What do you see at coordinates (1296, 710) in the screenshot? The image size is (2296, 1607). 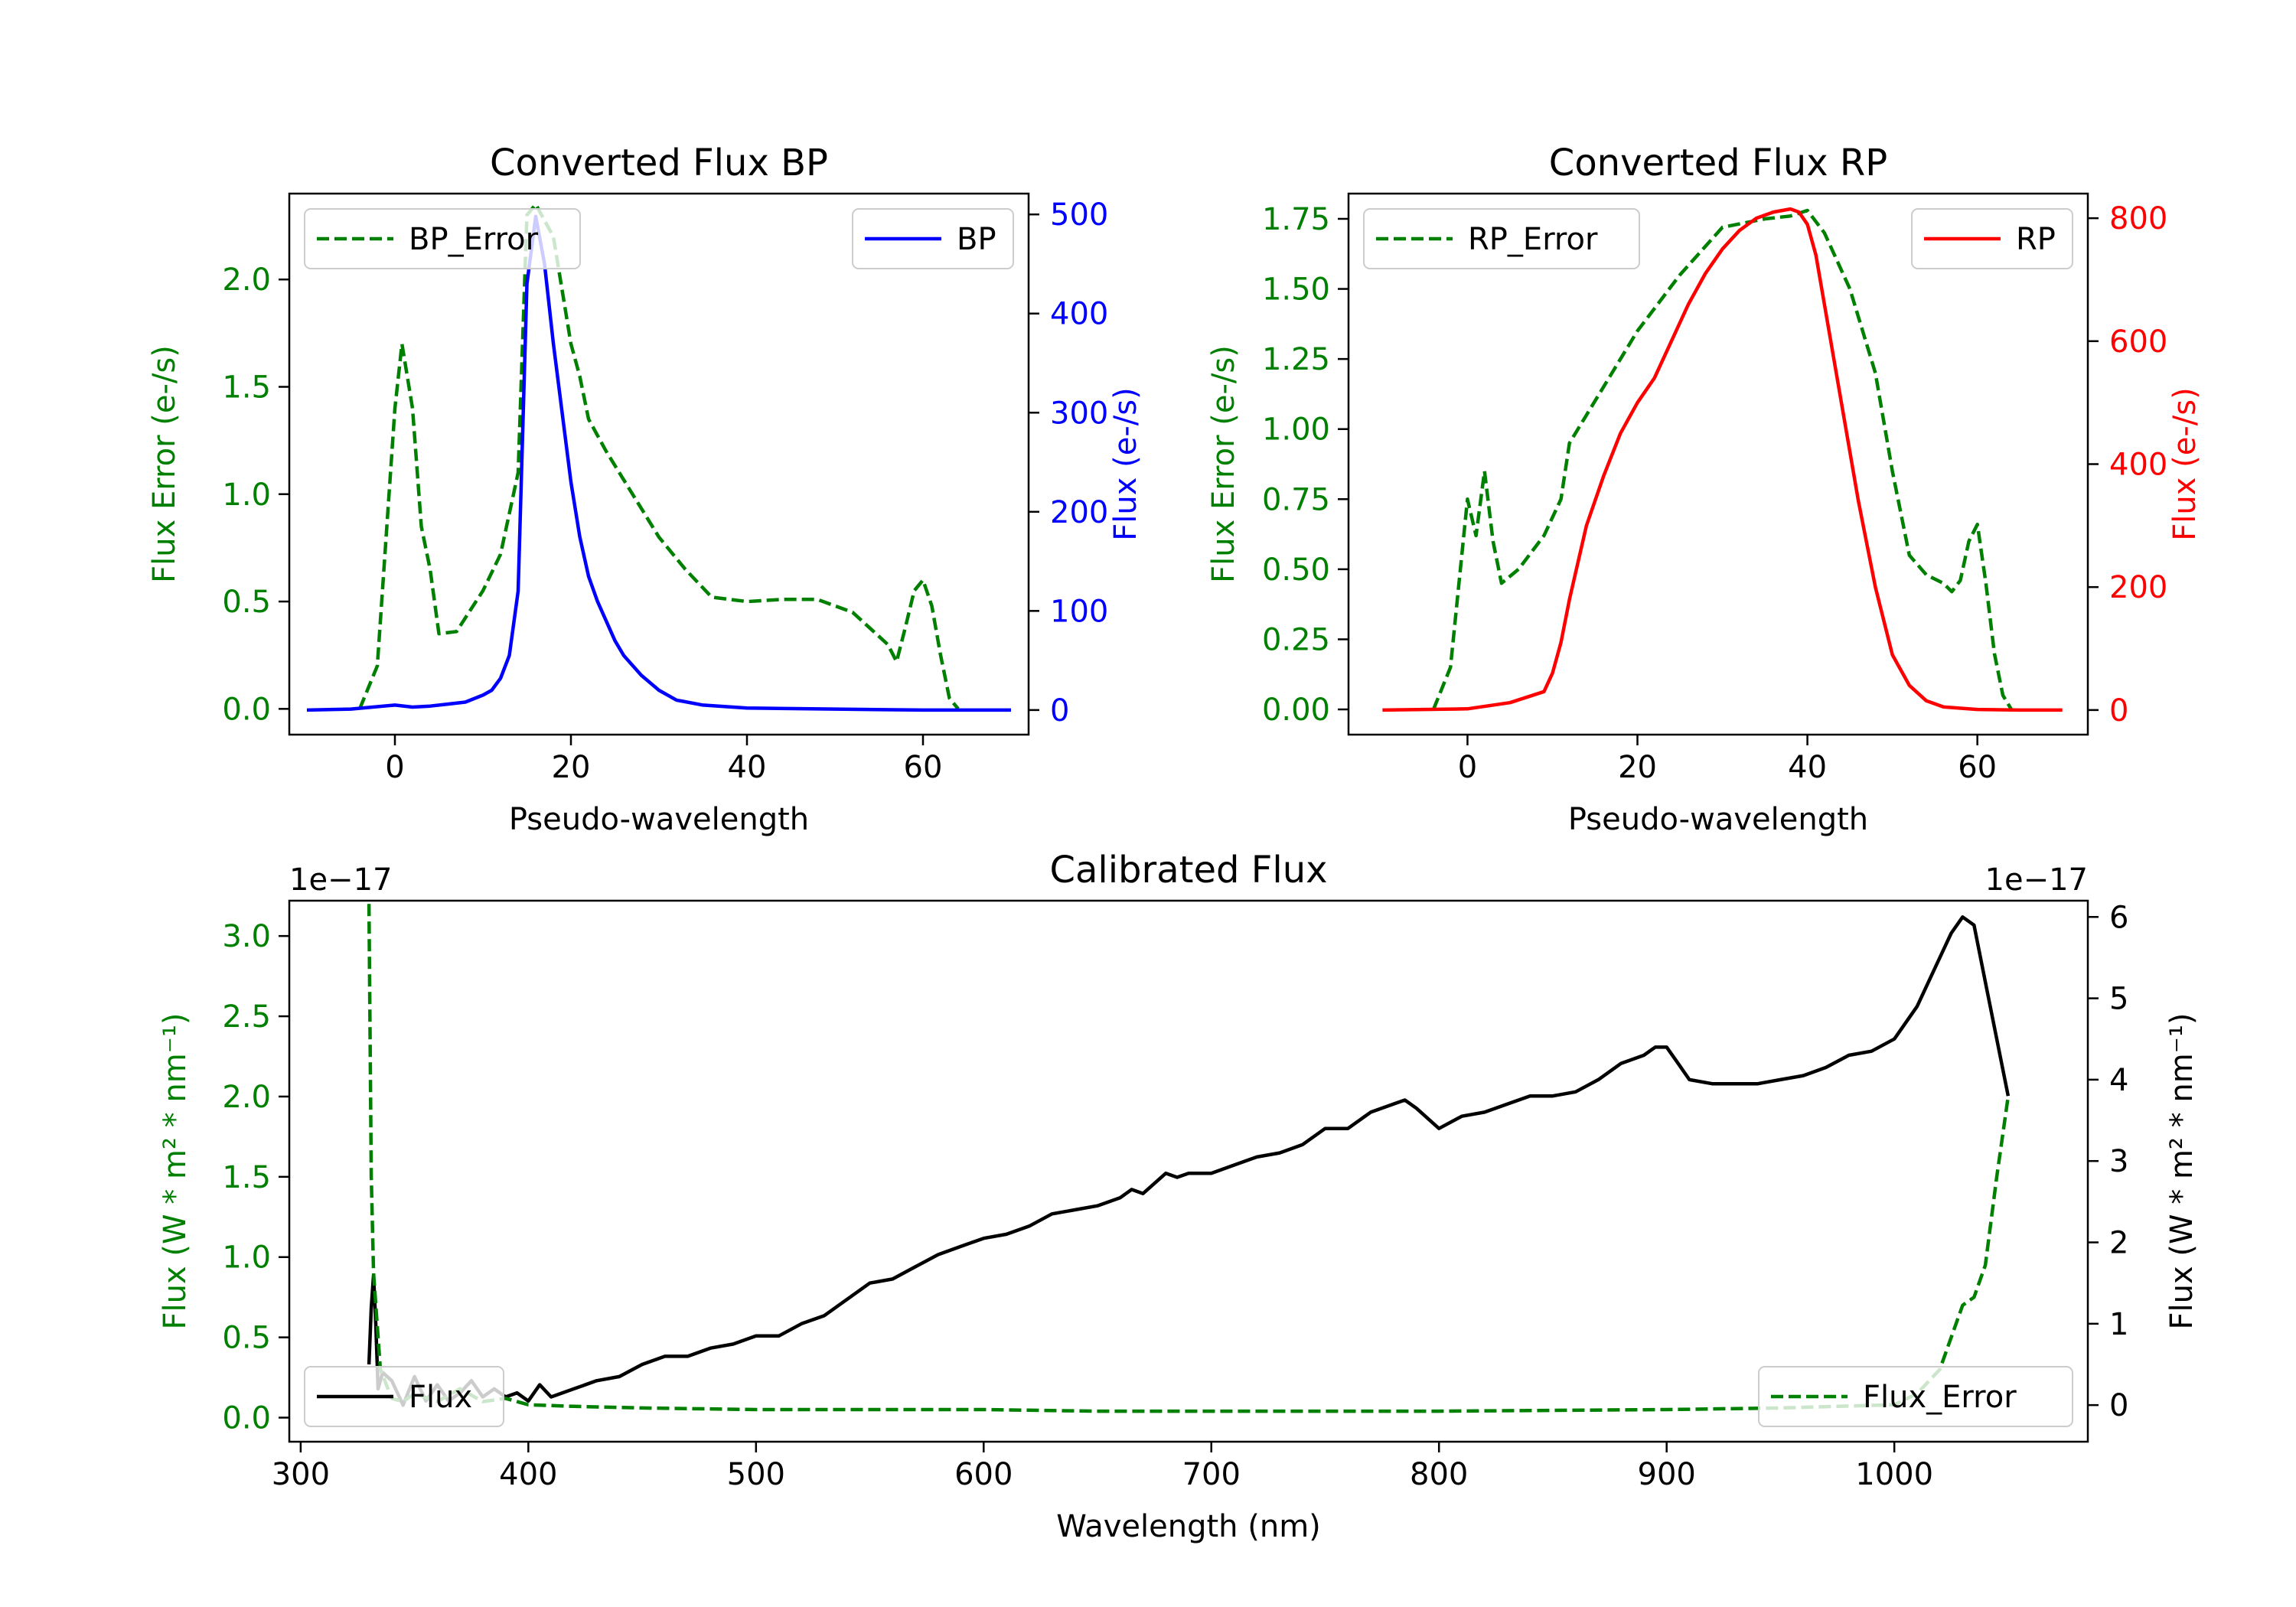 I see `left-tick-label: 0.00` at bounding box center [1296, 710].